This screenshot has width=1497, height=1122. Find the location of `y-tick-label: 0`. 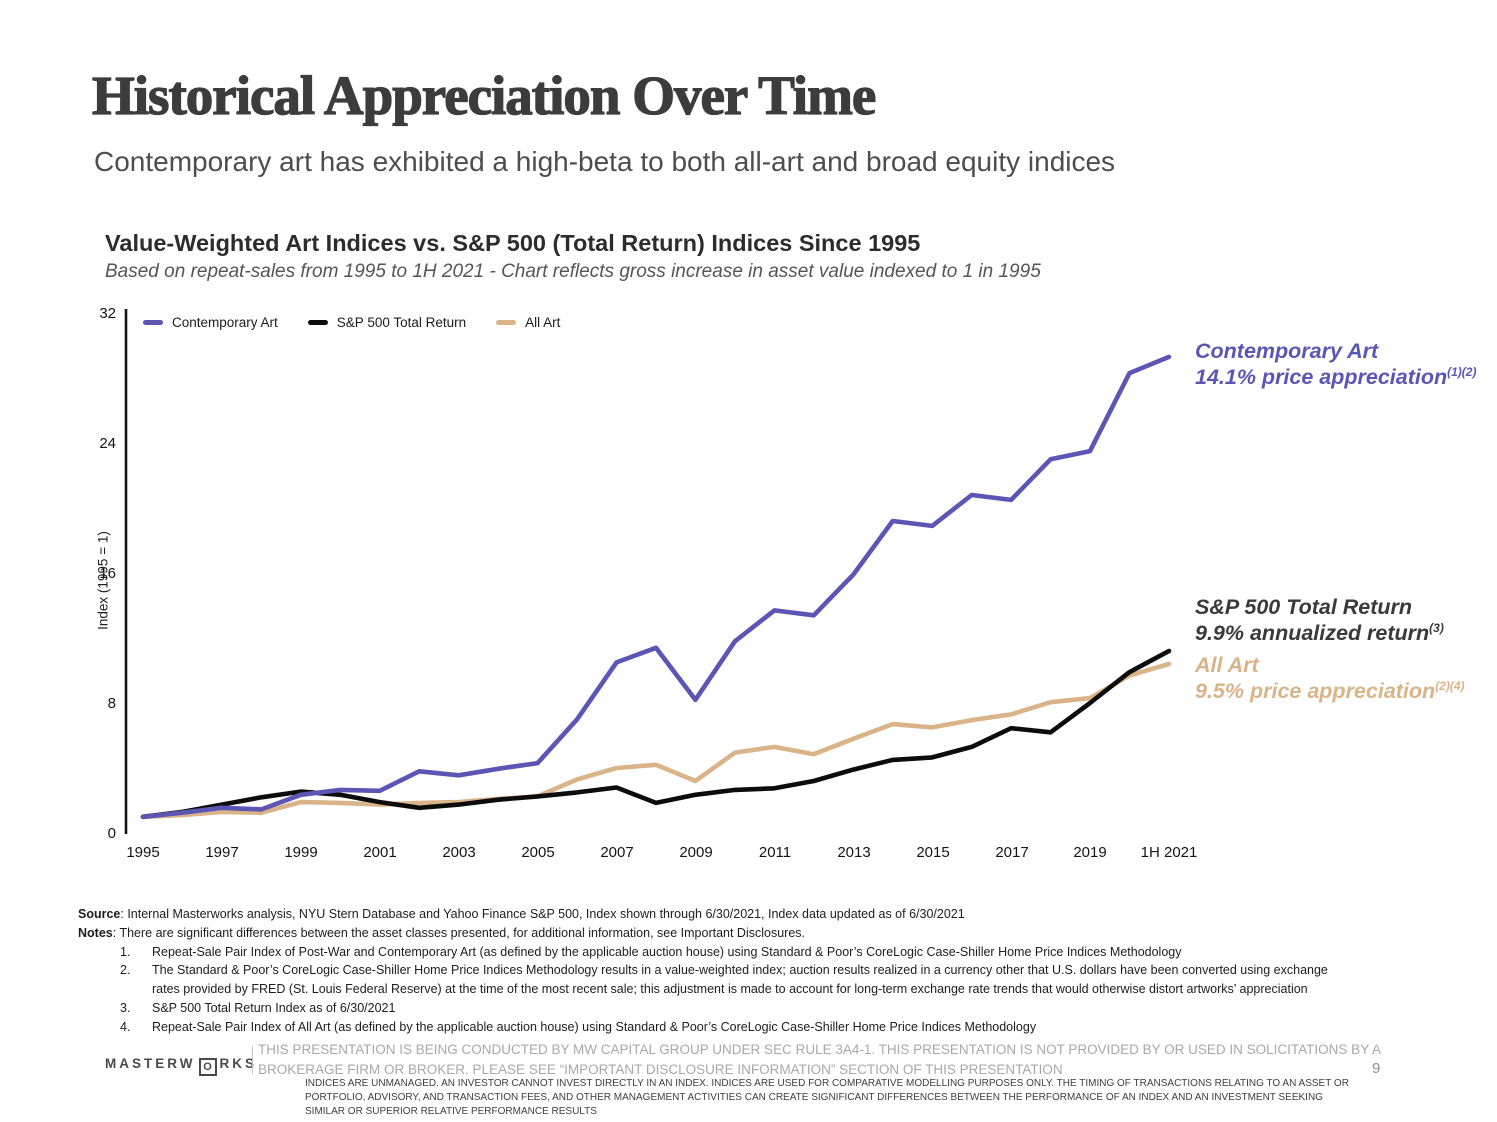

y-tick-label: 0 is located at coordinates (111, 833).